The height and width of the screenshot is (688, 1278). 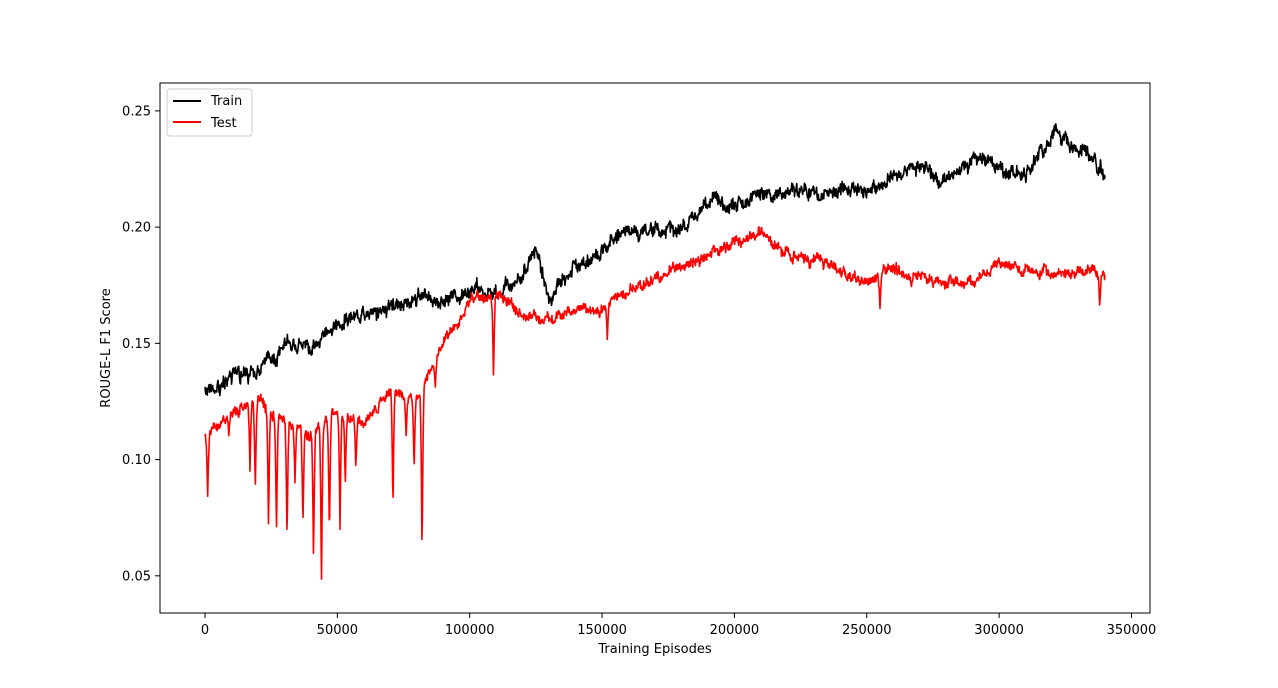 I want to click on y-tick-label: 0.05, so click(x=136, y=576).